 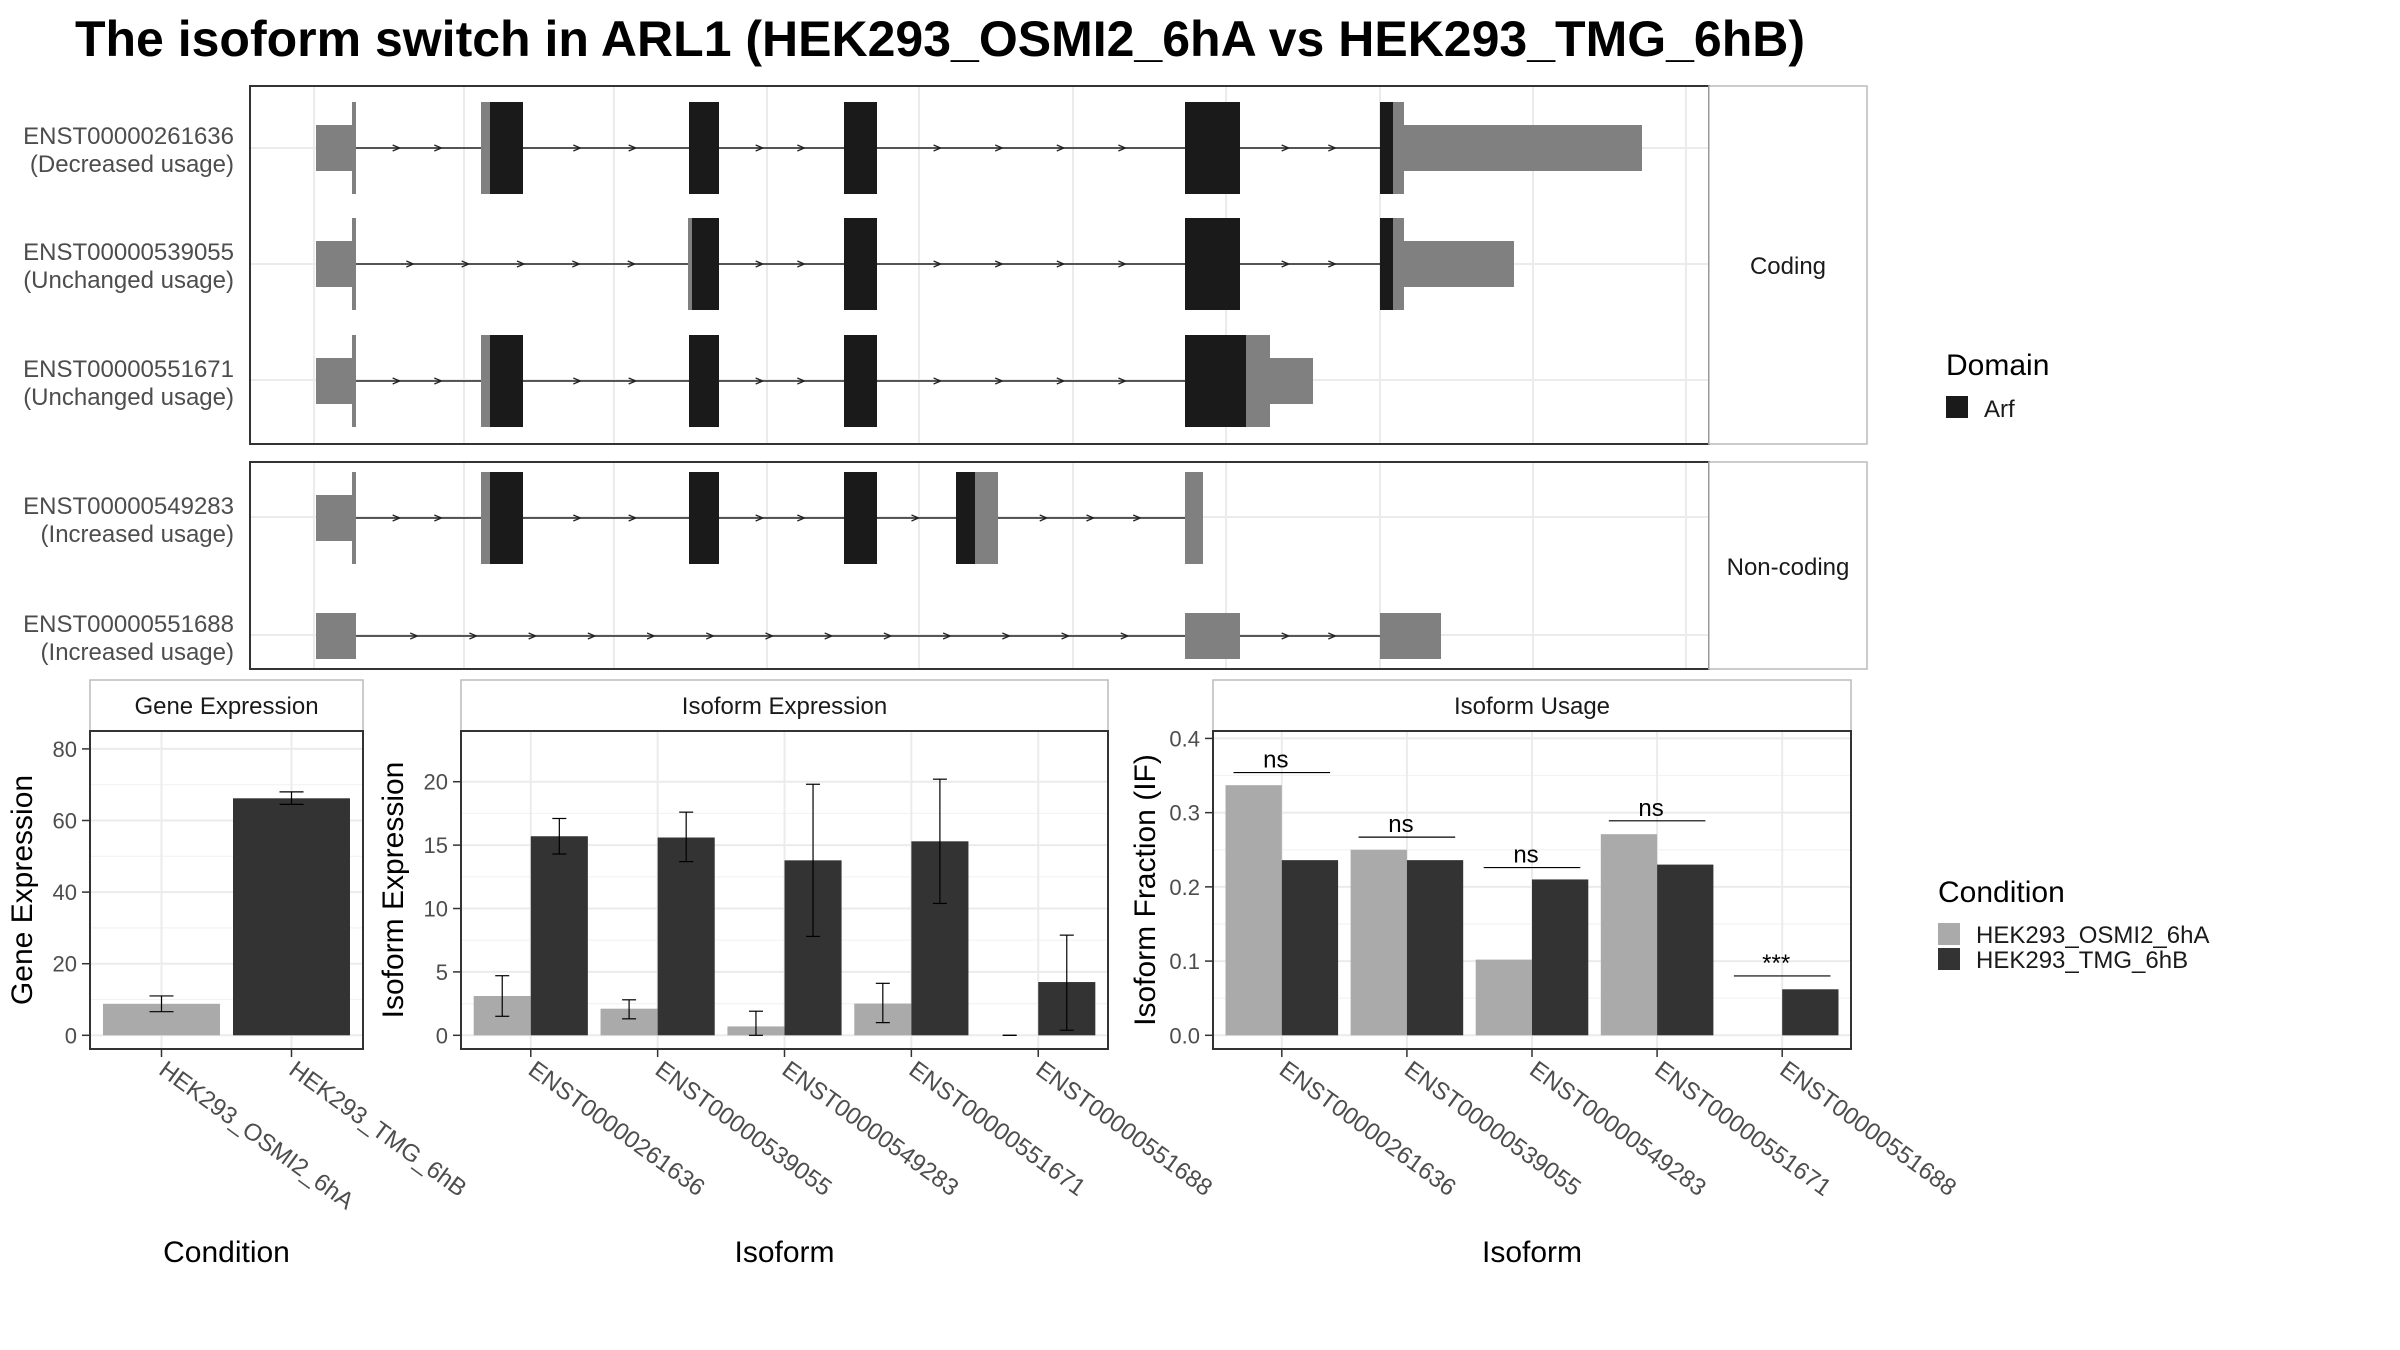 What do you see at coordinates (71, 1035) in the screenshot?
I see `y-tick-label: 0` at bounding box center [71, 1035].